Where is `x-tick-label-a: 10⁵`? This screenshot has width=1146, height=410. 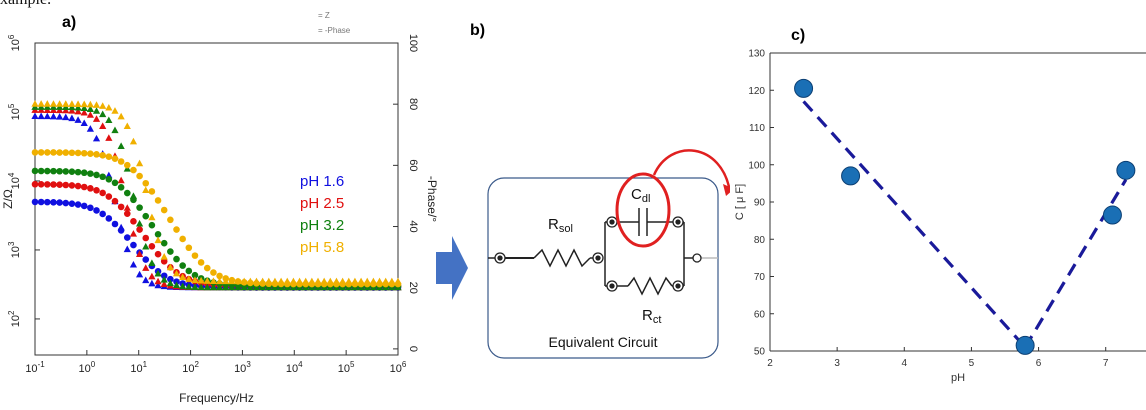
x-tick-label-a: 10⁵ is located at coordinates (346, 367).